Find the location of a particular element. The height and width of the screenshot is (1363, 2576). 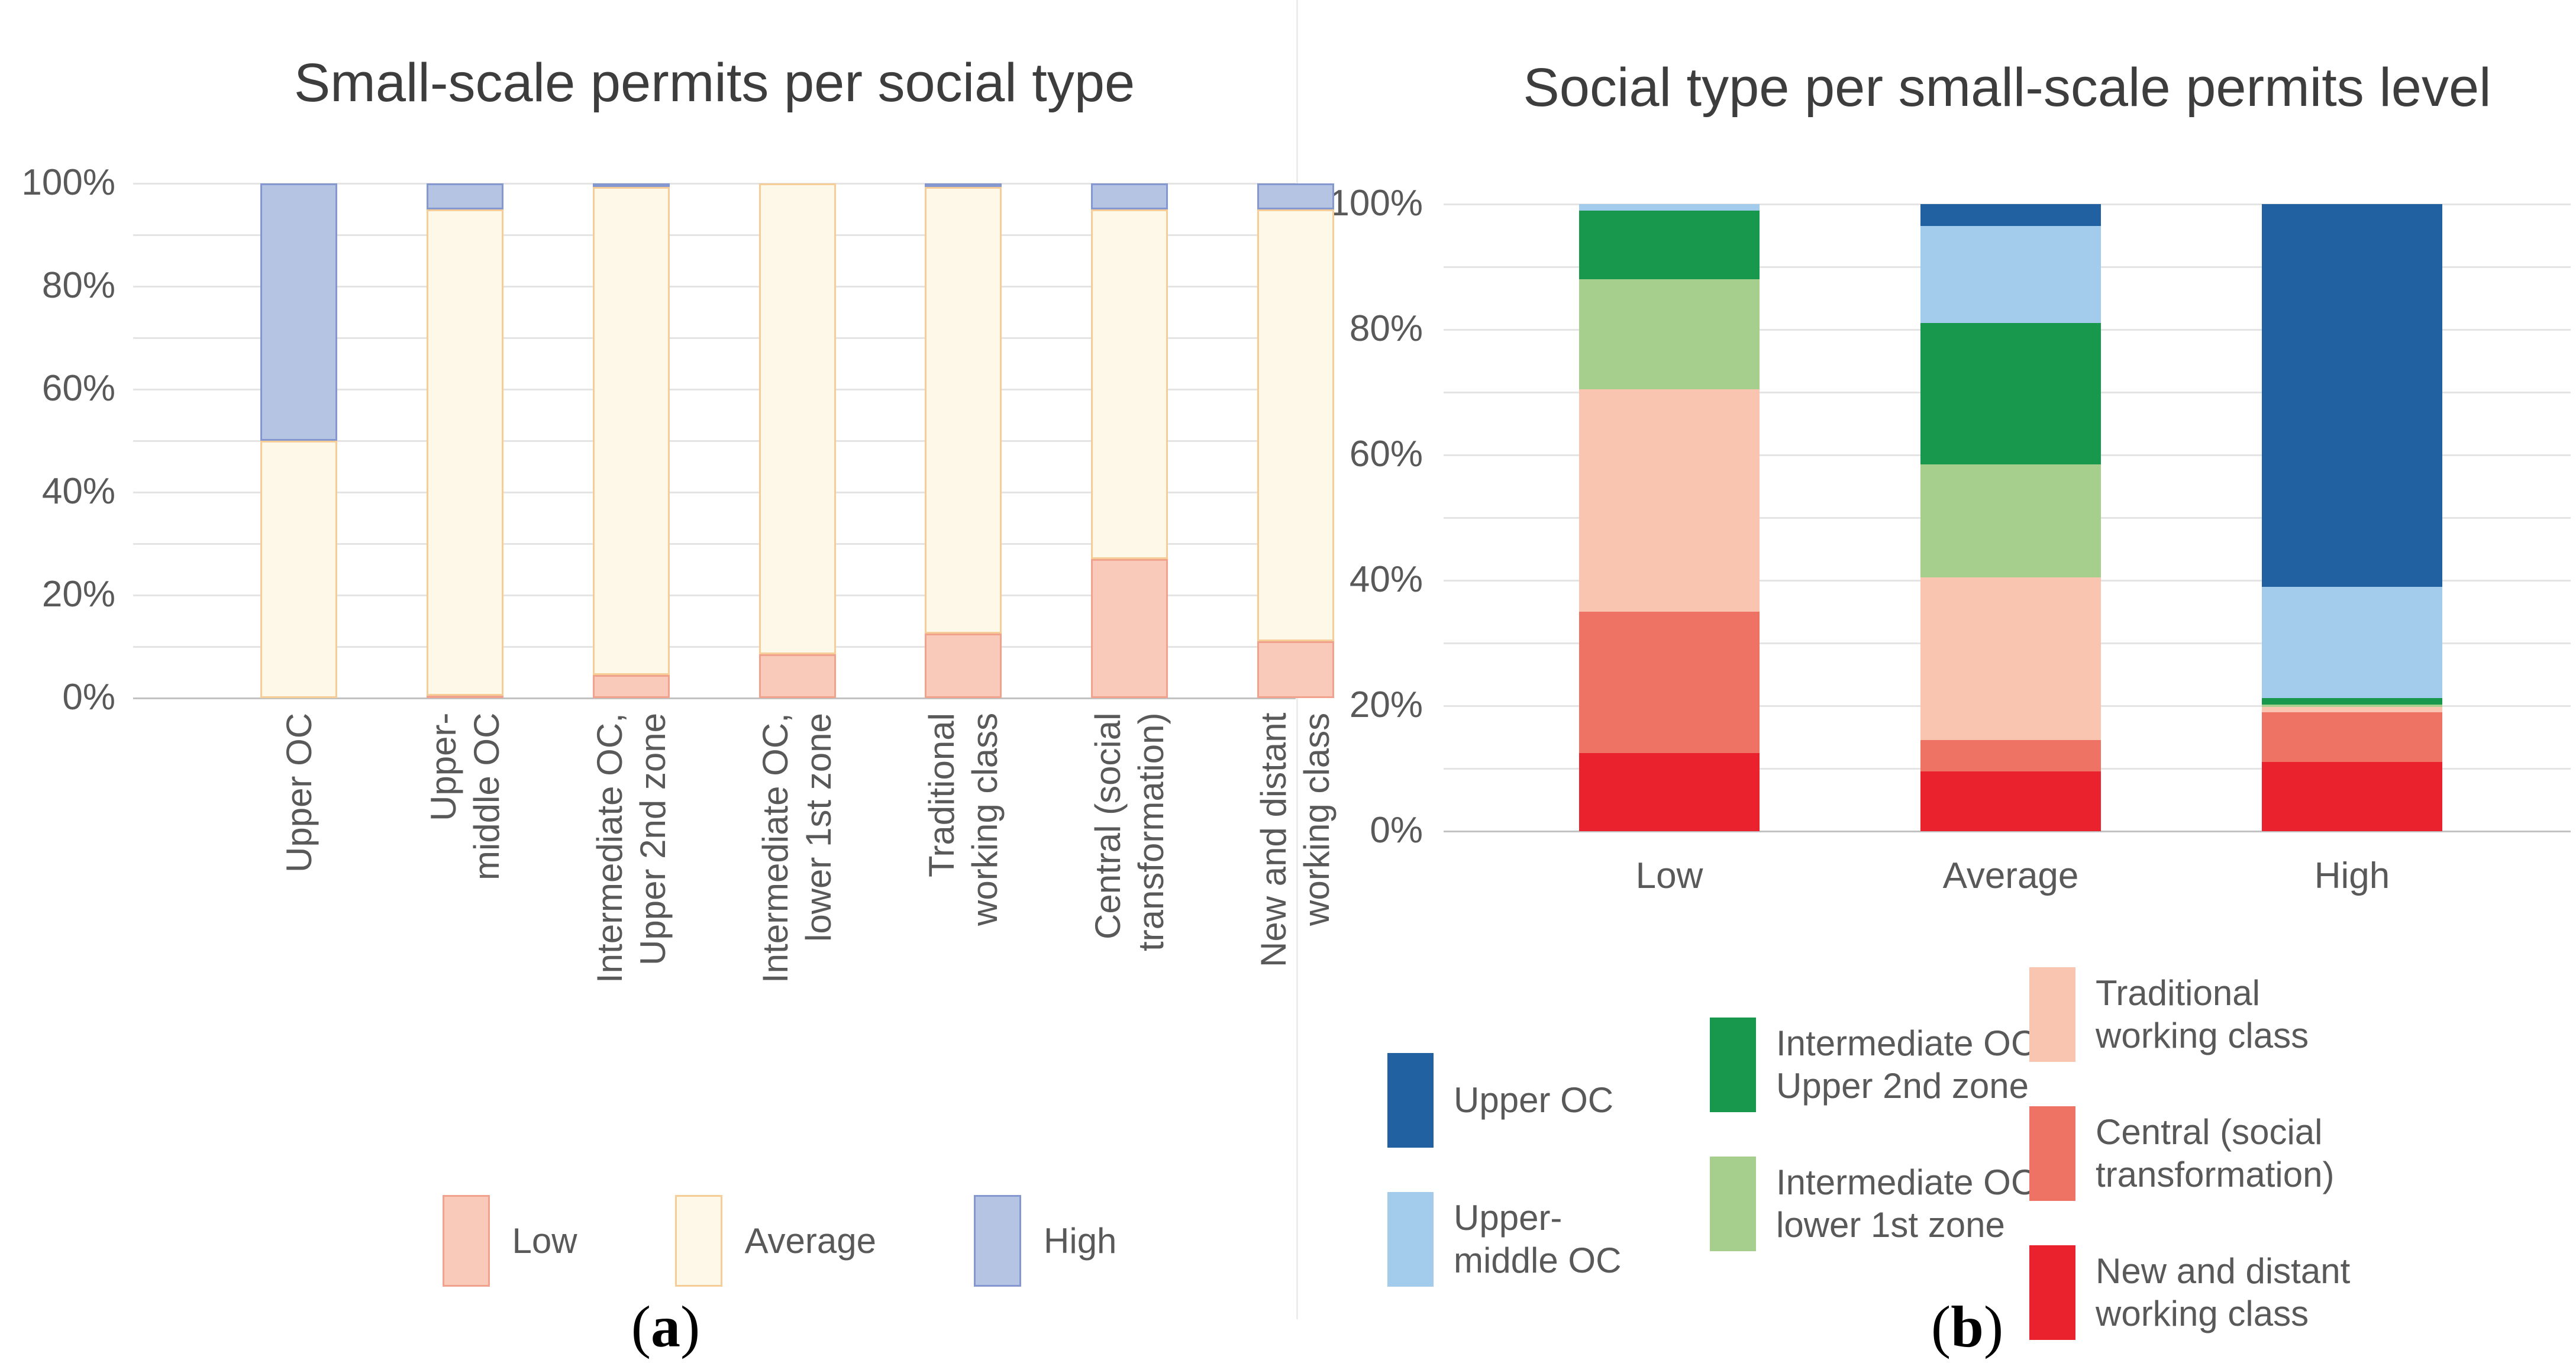

caption-a-paren-close: ) is located at coordinates (690, 1327).